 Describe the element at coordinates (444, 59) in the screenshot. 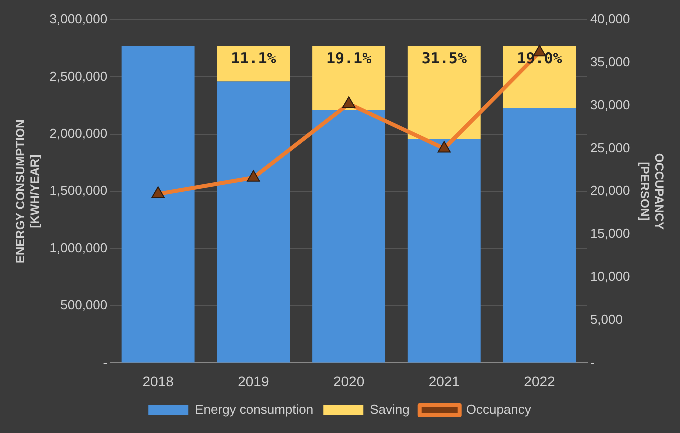

I see `annotation: 31.5%` at that location.